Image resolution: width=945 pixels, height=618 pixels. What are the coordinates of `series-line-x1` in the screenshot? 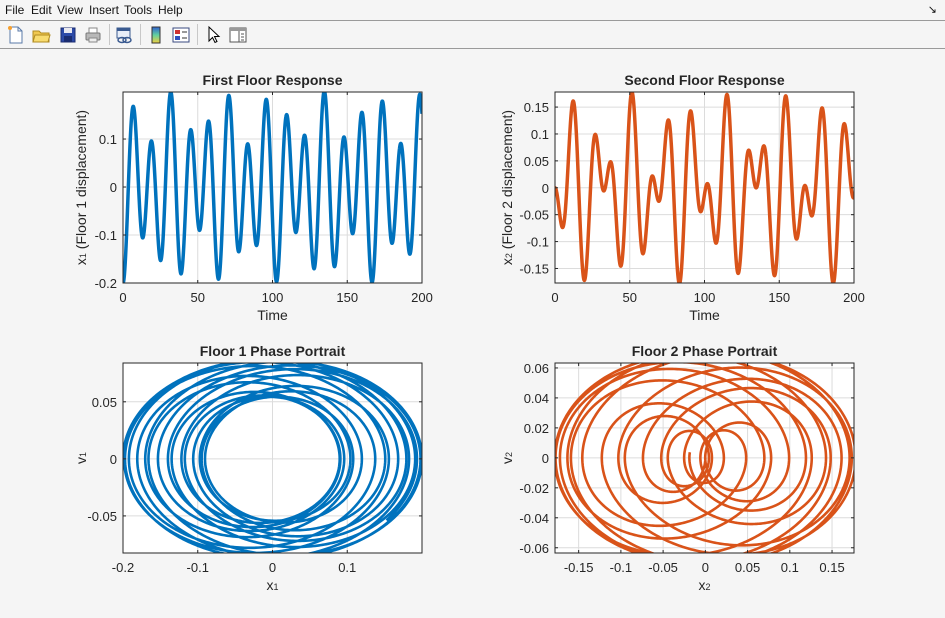 It's located at (272, 187).